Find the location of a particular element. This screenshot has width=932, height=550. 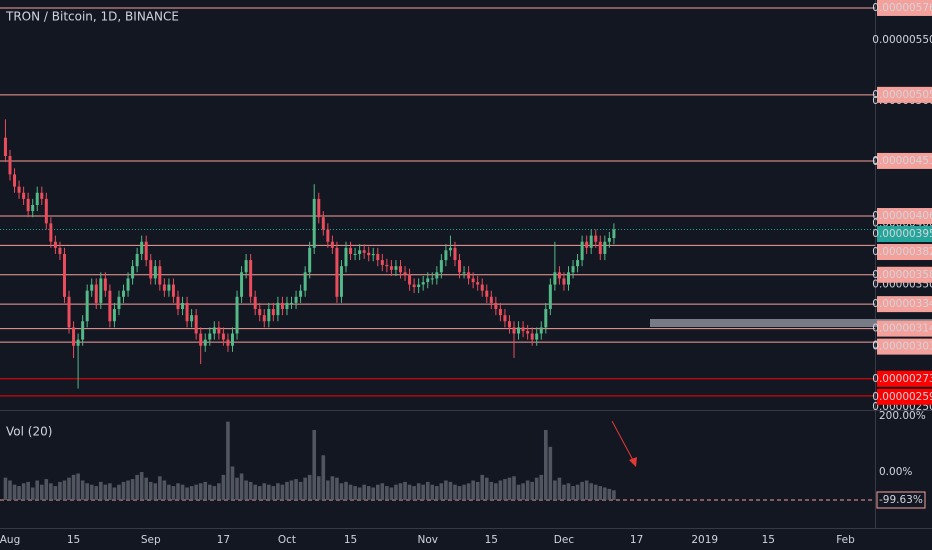

volume-tick-label: 200.00% is located at coordinates (902, 416).